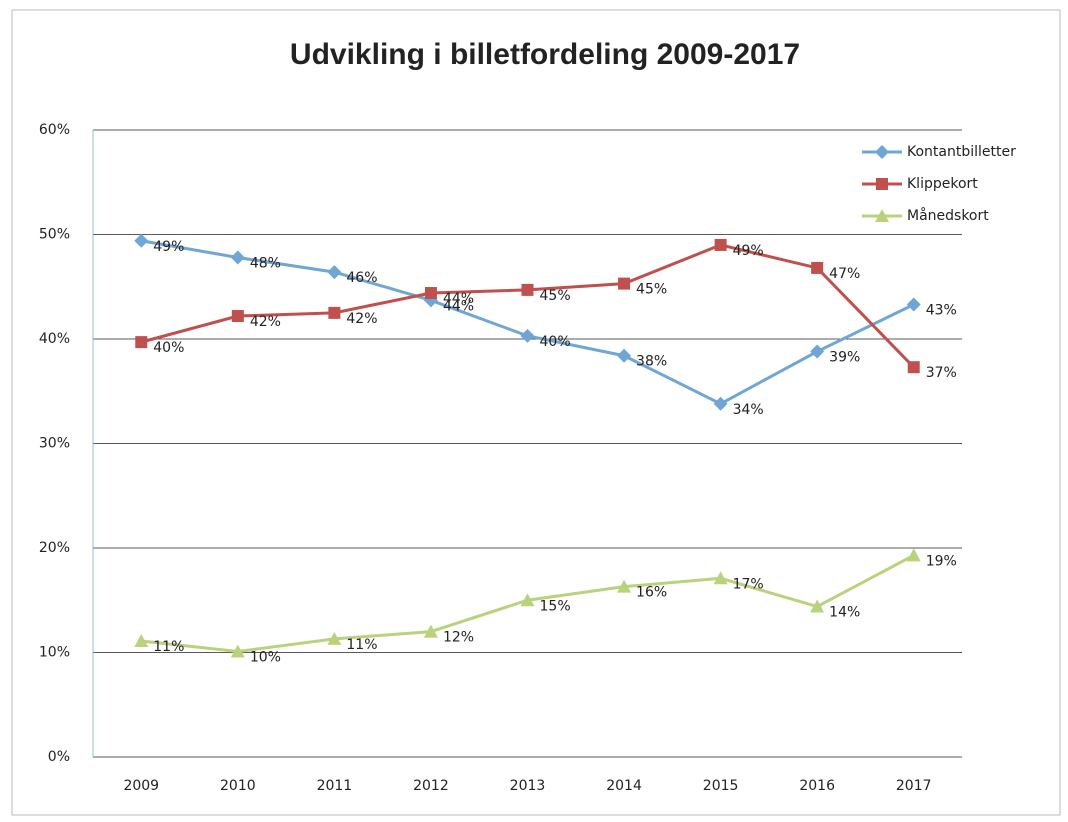 The height and width of the screenshot is (822, 1068). I want to click on data-label: 39%, so click(844, 358).